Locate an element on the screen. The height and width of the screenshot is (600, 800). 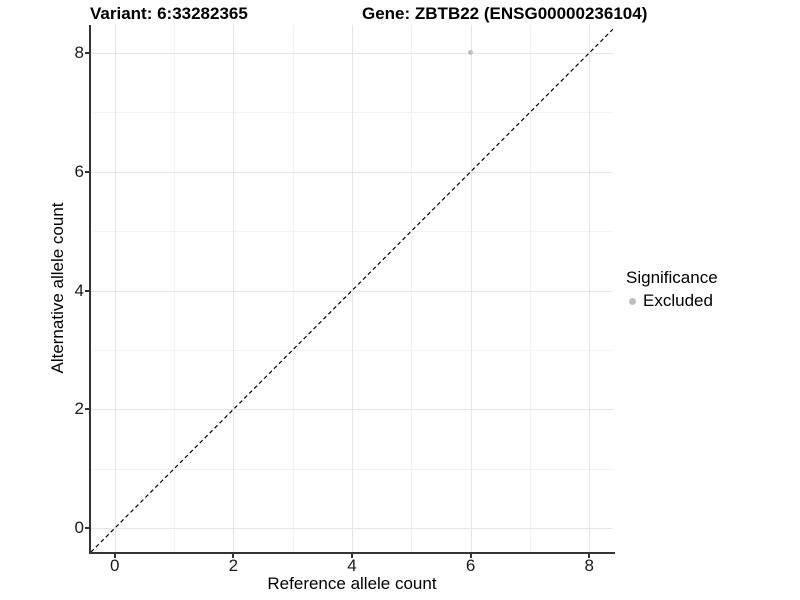
plot-title-variant: Variant: 6:33282365 is located at coordinates (169, 13).